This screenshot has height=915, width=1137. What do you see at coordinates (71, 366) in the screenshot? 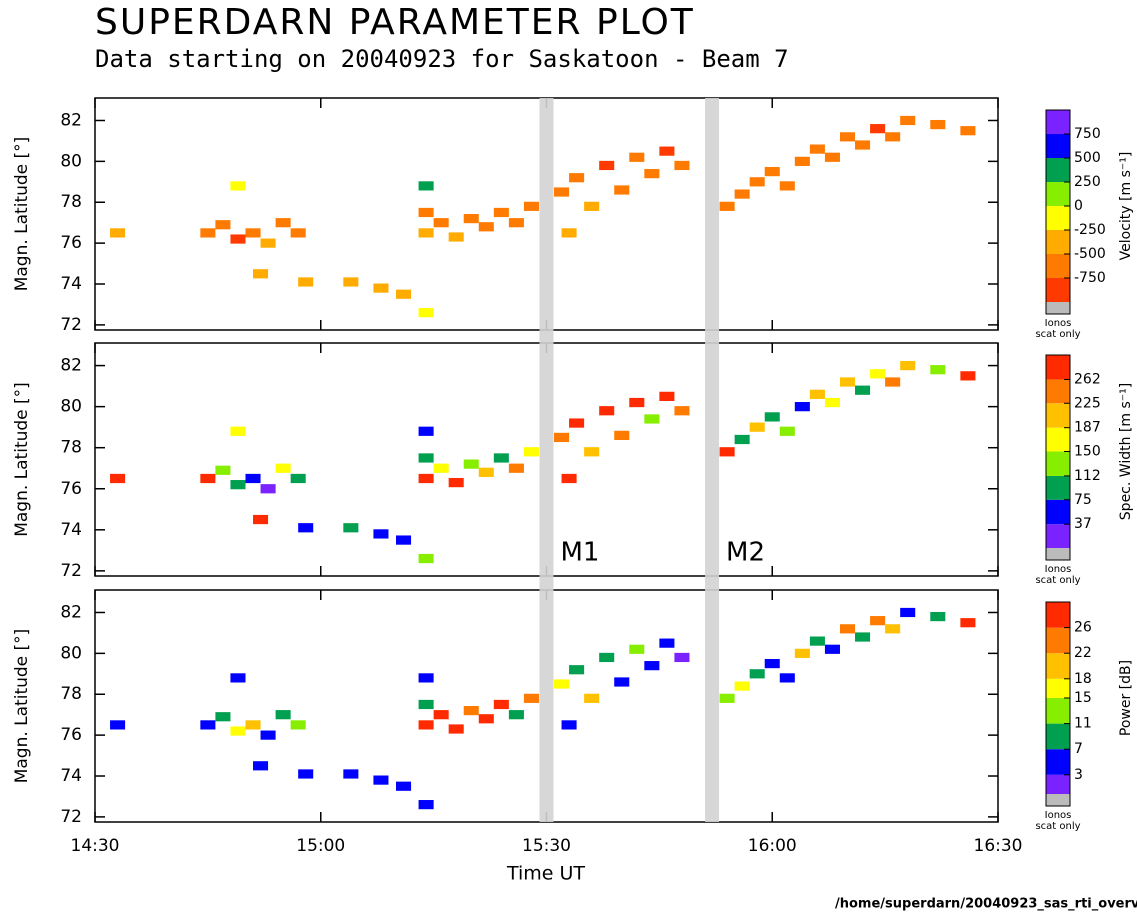
I see `y-tick-label: 82` at bounding box center [71, 366].